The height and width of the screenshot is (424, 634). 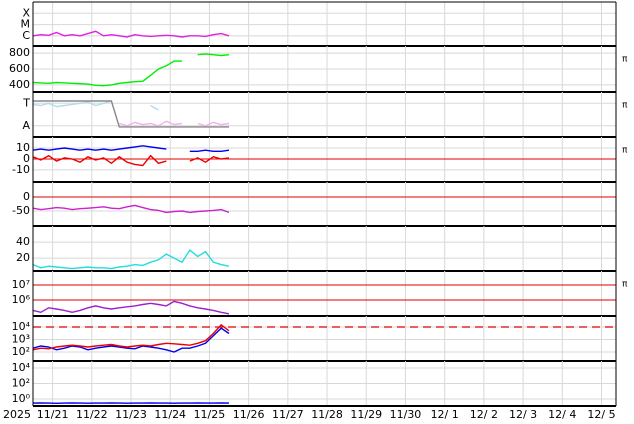 What do you see at coordinates (23, 241) in the screenshot?
I see `y-tick-label: 40` at bounding box center [23, 241].